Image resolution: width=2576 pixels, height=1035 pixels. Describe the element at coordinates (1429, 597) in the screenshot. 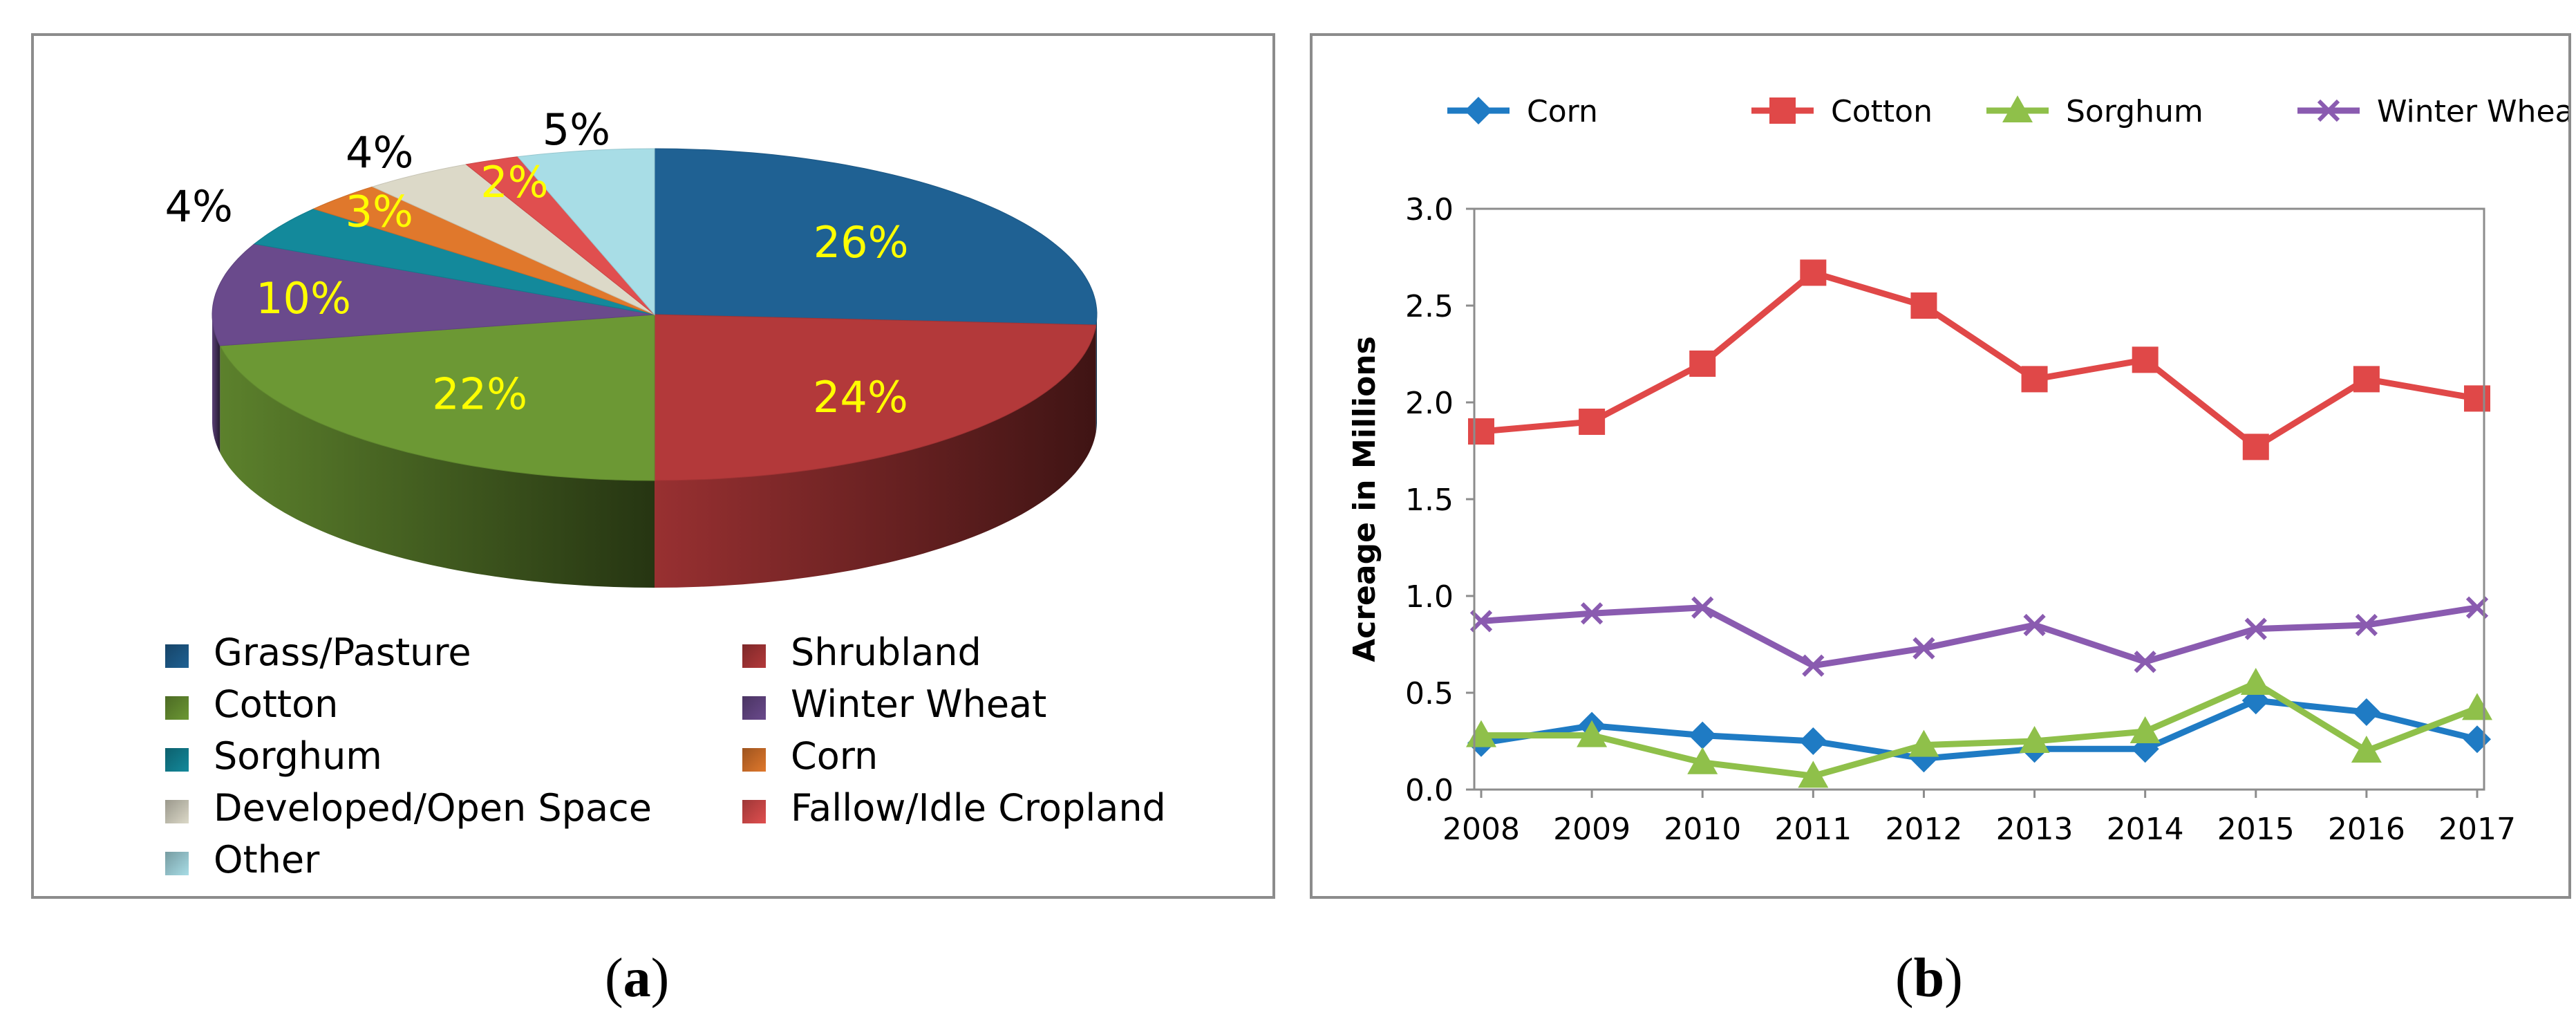

I see `y-tick-label: 1.0` at that location.